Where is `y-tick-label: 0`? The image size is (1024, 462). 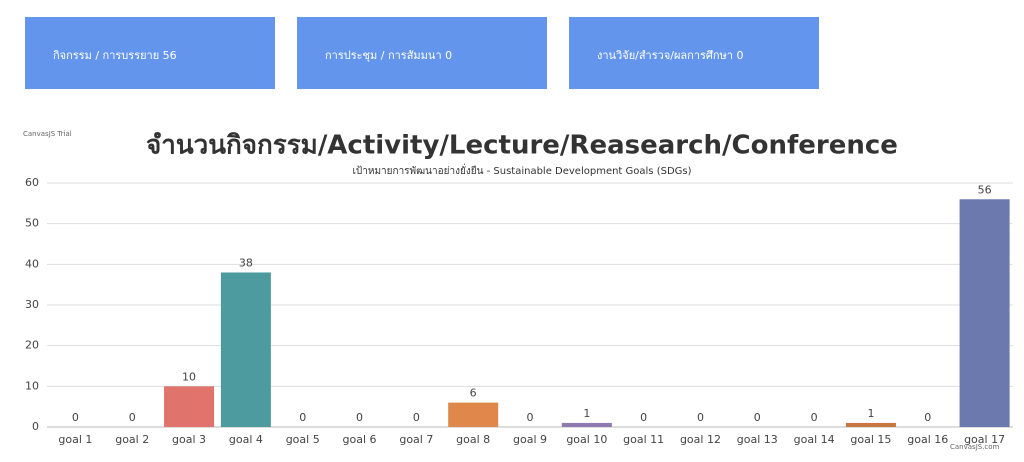
y-tick-label: 0 is located at coordinates (35, 426).